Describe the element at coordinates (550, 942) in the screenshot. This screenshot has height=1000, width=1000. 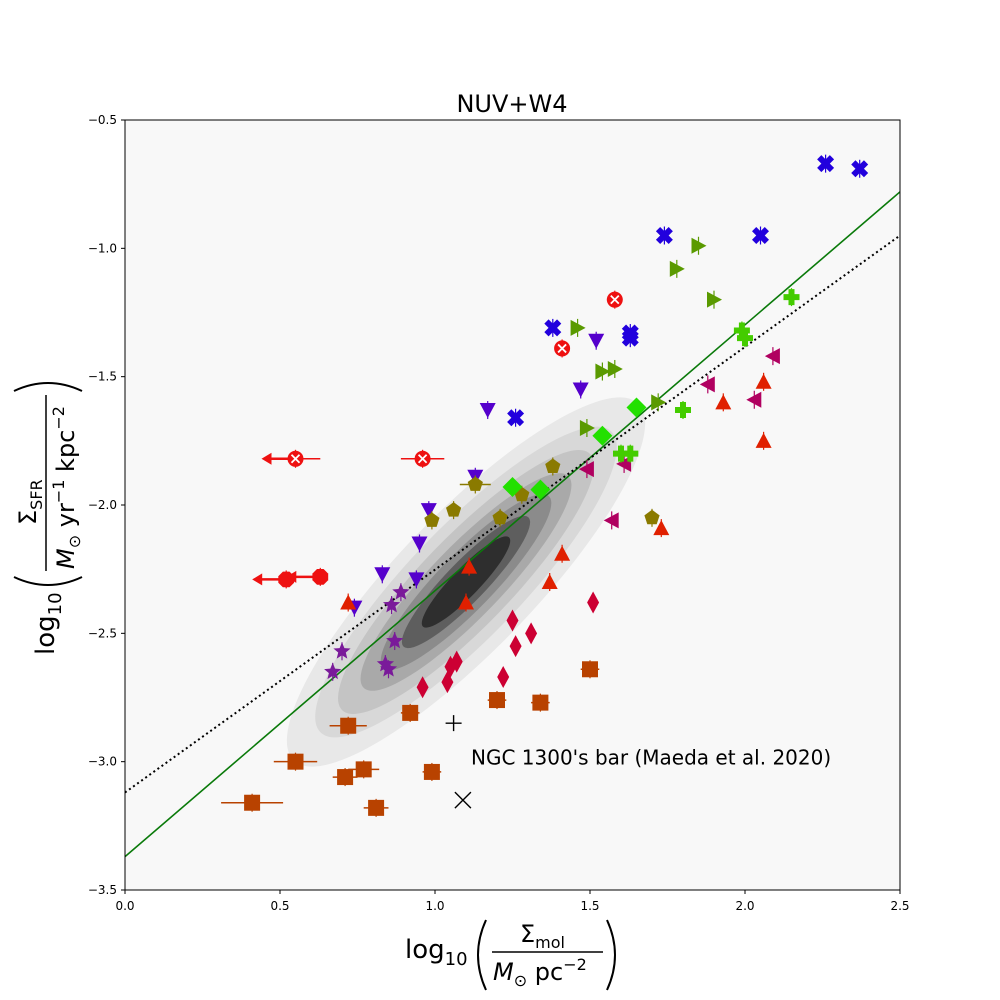
I see `x-label-sigma-sub: mol` at that location.